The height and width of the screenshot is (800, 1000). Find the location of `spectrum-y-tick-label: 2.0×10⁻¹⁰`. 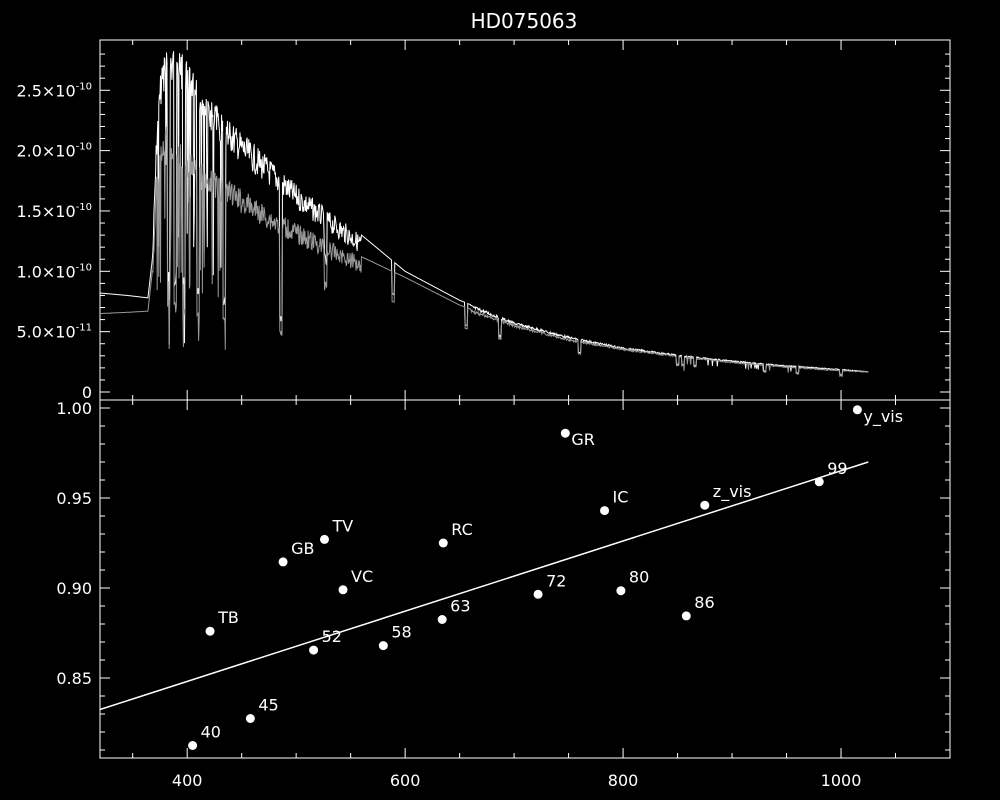

spectrum-y-tick-label: 2.0×10⁻¹⁰ is located at coordinates (54, 151).